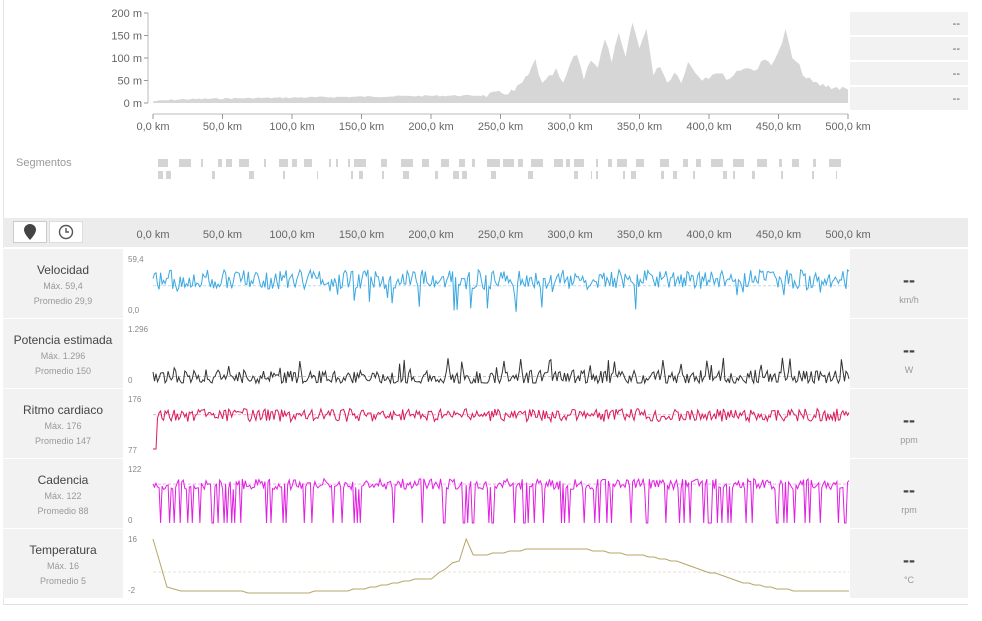 Image resolution: width=982 pixels, height=621 pixels. Describe the element at coordinates (126, 59) in the screenshot. I see `elevation-y-tick-label: 100 m` at that location.